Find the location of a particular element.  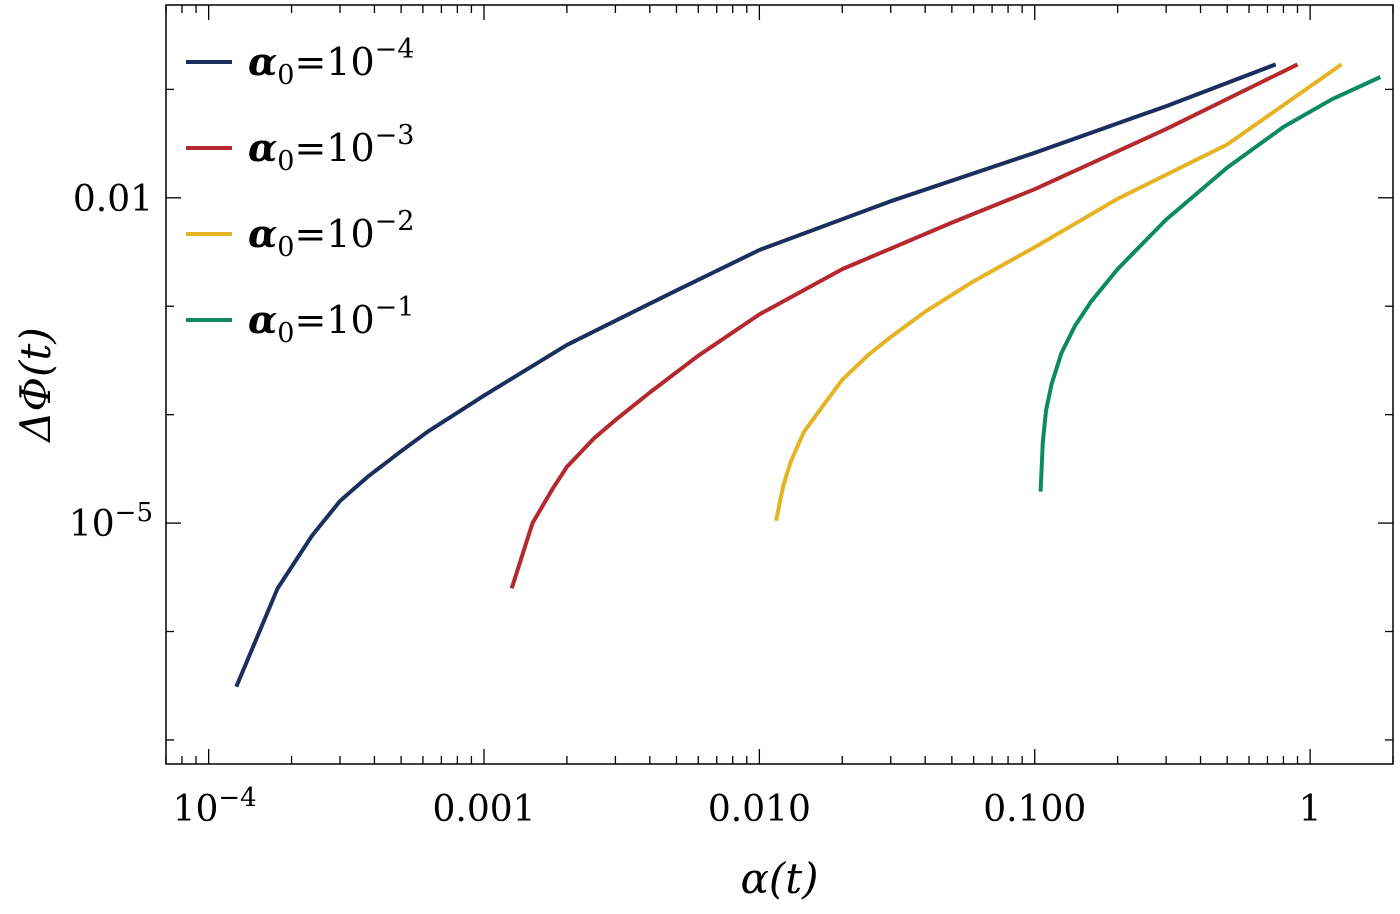

legend-label: α0=10−2 is located at coordinates (331, 234).